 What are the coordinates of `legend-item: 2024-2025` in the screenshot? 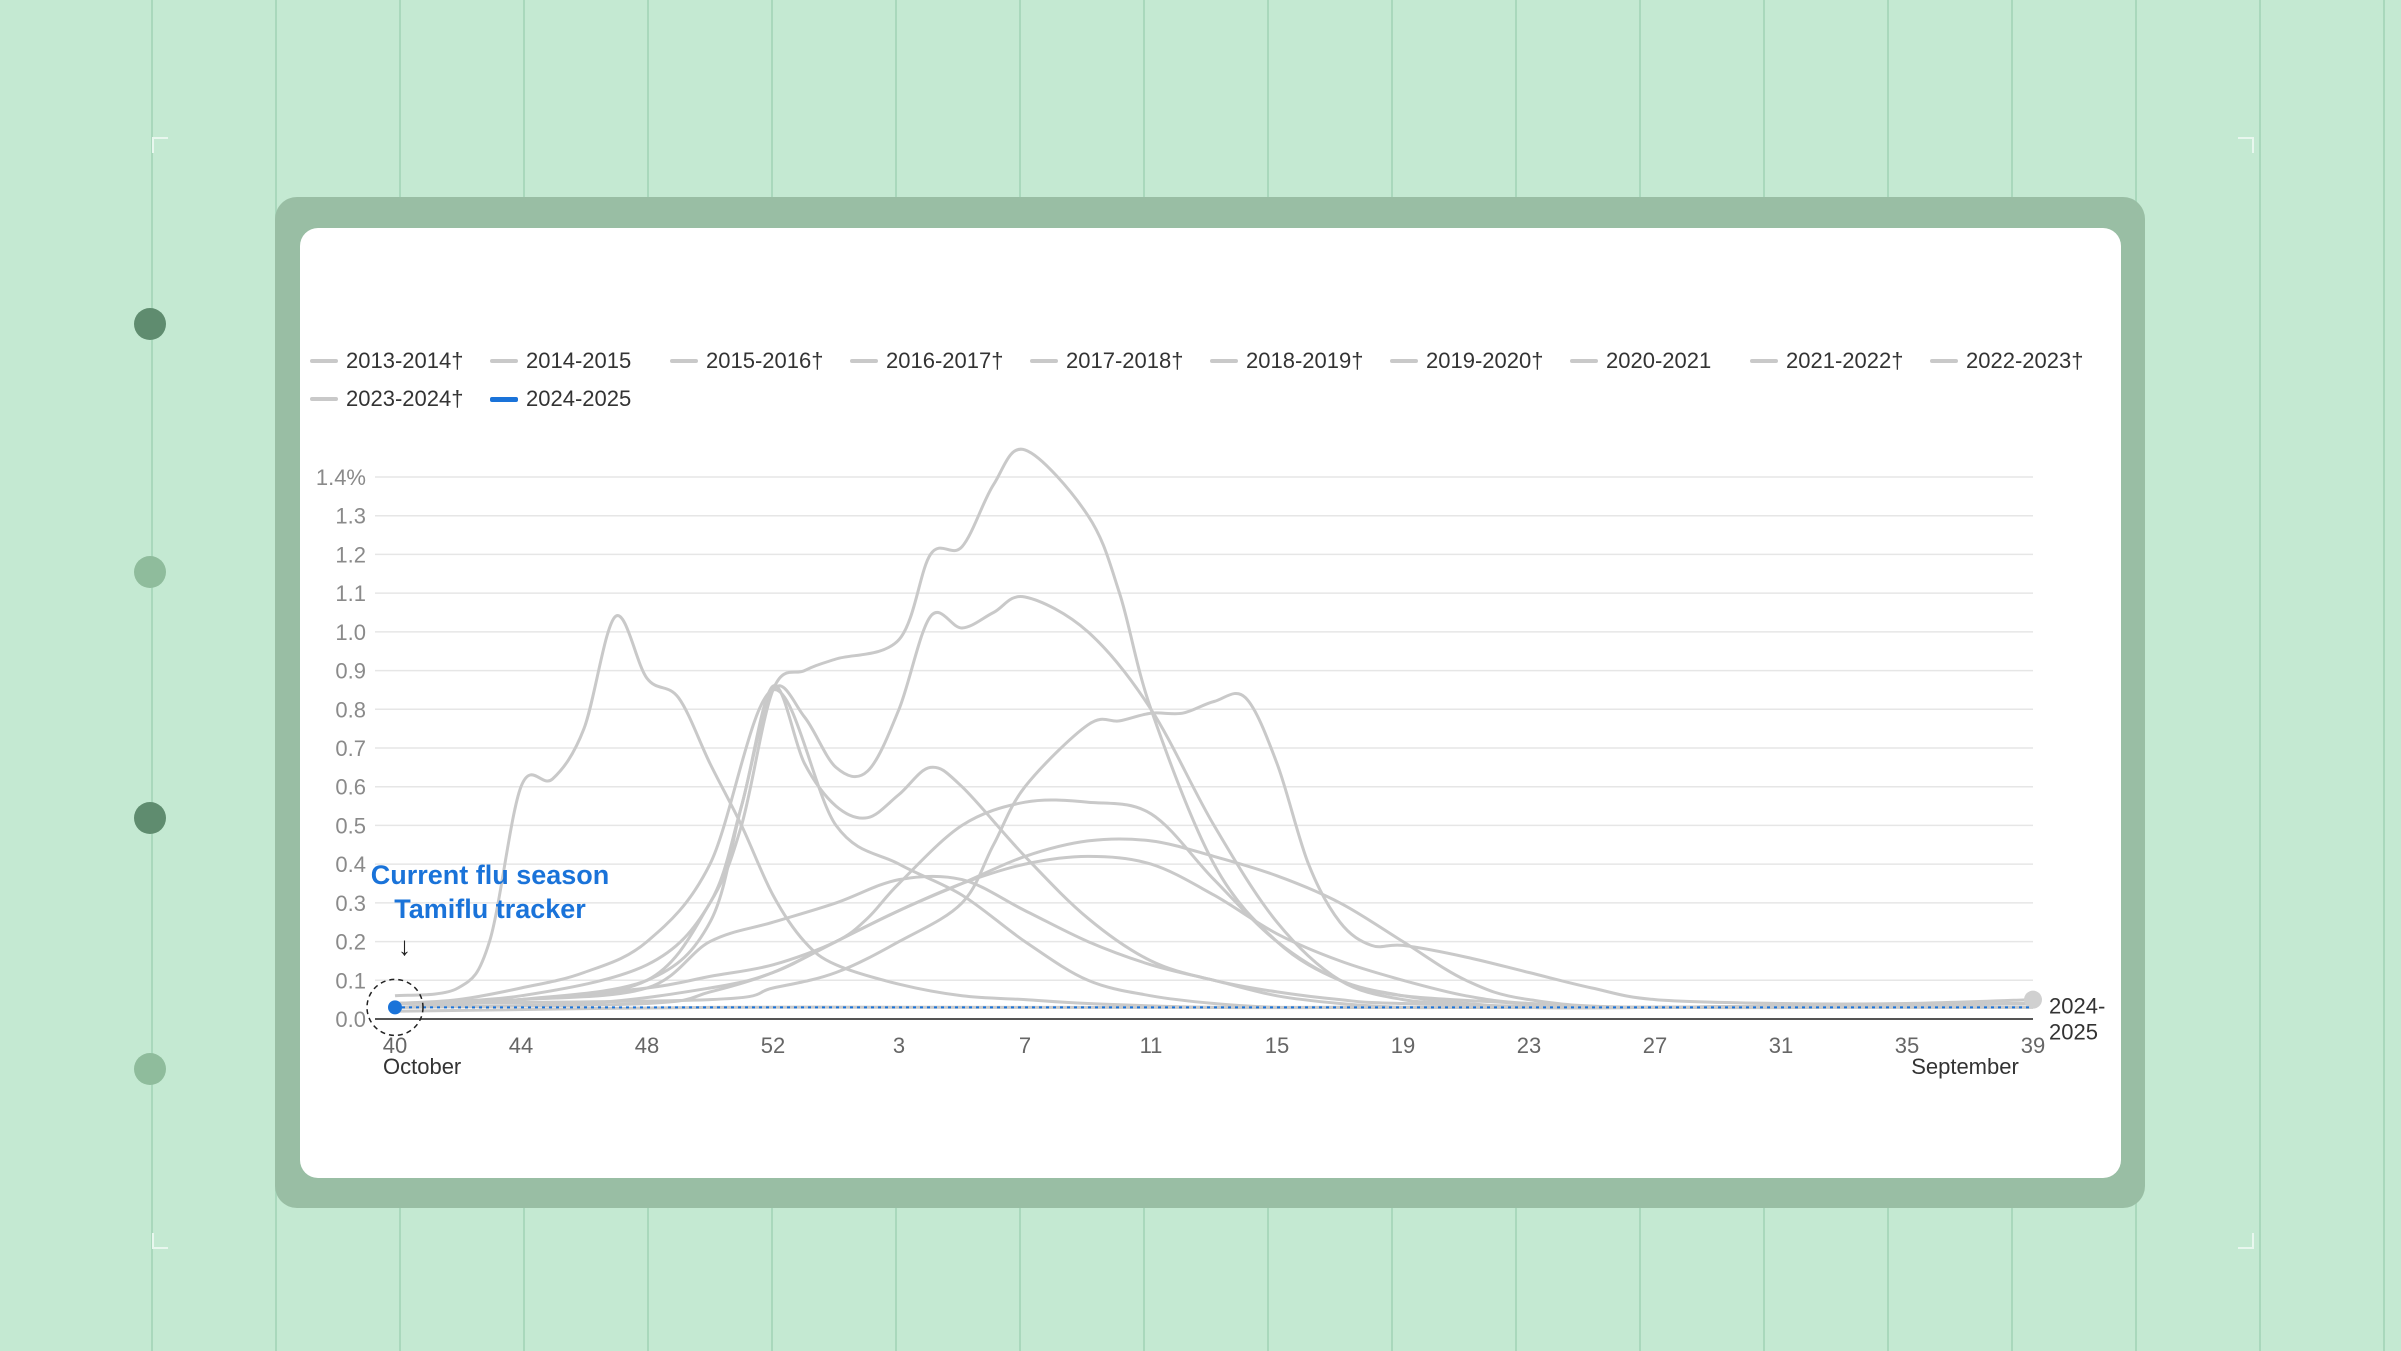 It's located at (560, 399).